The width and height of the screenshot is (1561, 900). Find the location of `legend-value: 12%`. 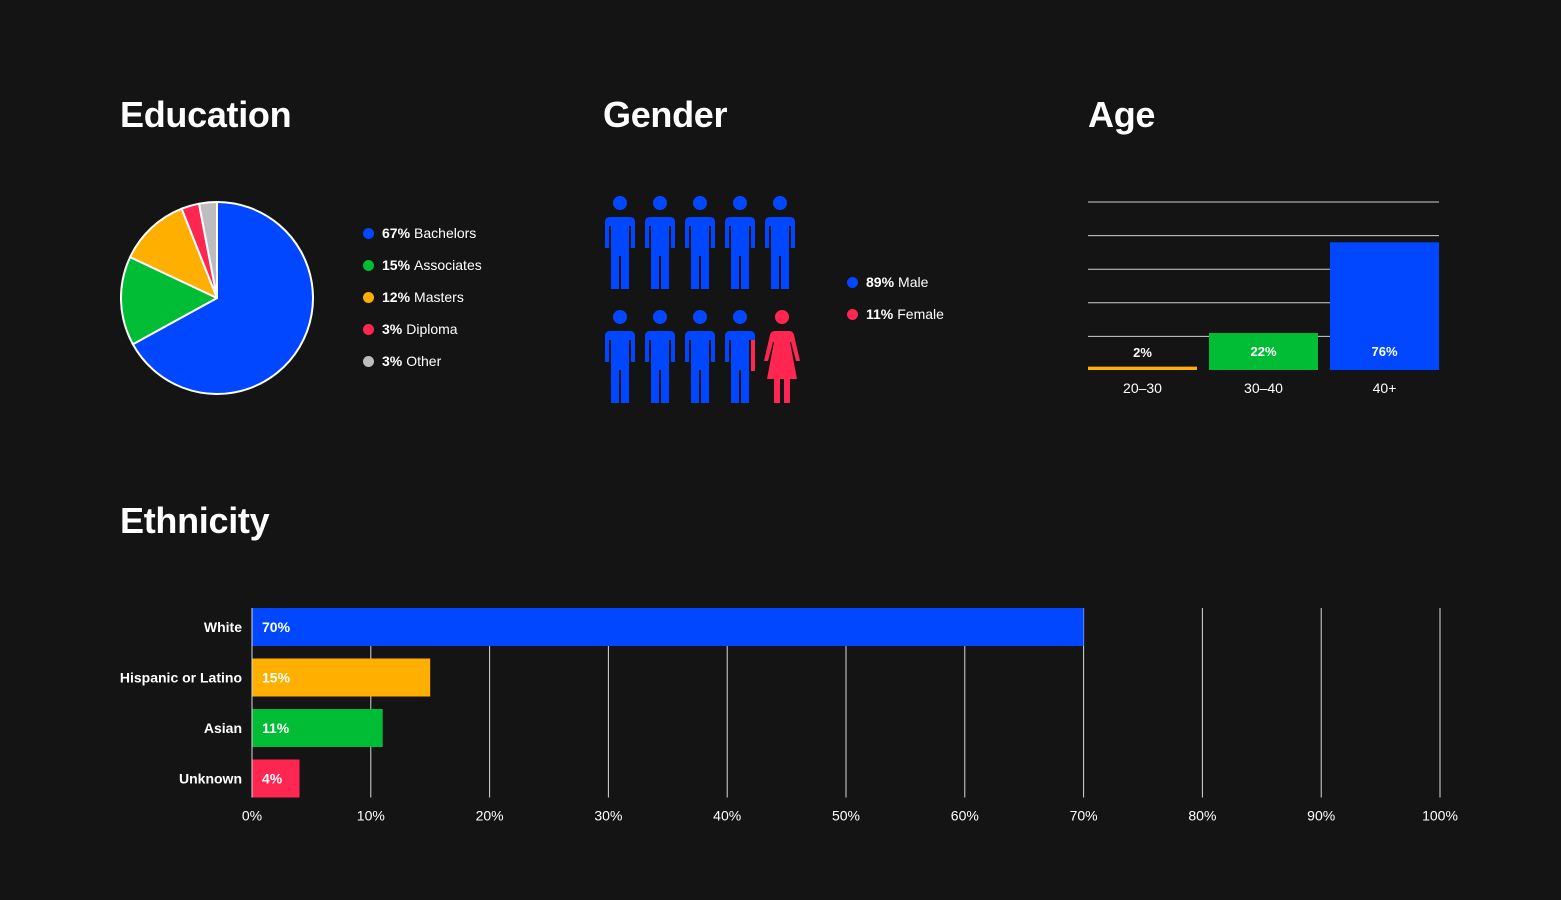

legend-value: 12% is located at coordinates (396, 297).